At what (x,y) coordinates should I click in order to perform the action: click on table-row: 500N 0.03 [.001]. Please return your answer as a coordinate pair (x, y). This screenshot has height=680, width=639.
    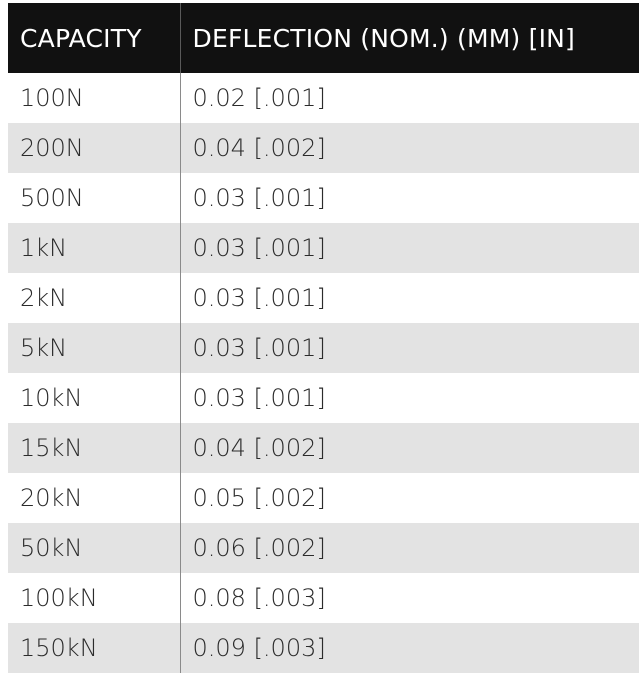
    Looking at the image, I should click on (323, 198).